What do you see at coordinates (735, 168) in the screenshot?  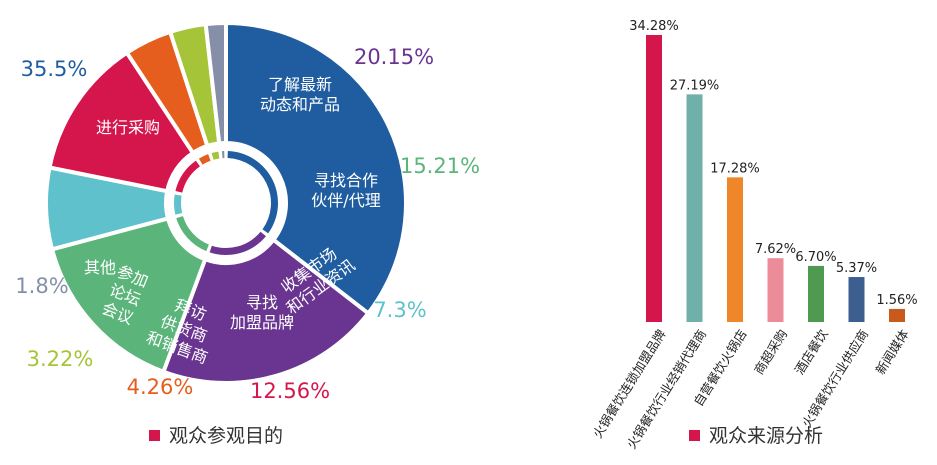 I see `bar-value-label: 17.28%` at bounding box center [735, 168].